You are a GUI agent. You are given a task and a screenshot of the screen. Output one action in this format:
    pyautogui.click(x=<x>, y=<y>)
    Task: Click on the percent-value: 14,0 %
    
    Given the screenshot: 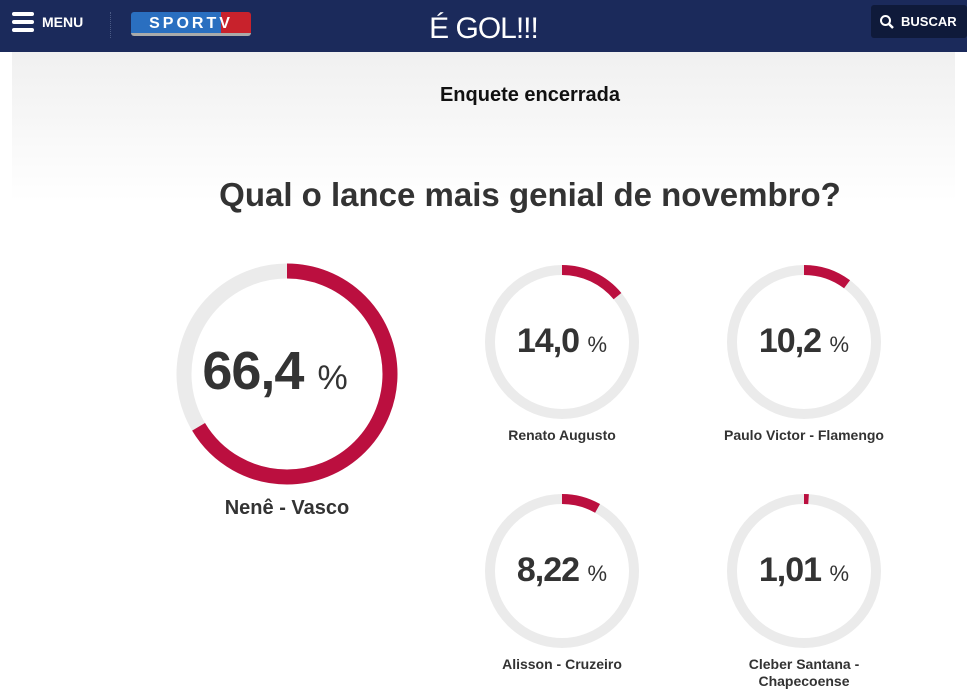 What is the action you would take?
    pyautogui.click(x=562, y=341)
    